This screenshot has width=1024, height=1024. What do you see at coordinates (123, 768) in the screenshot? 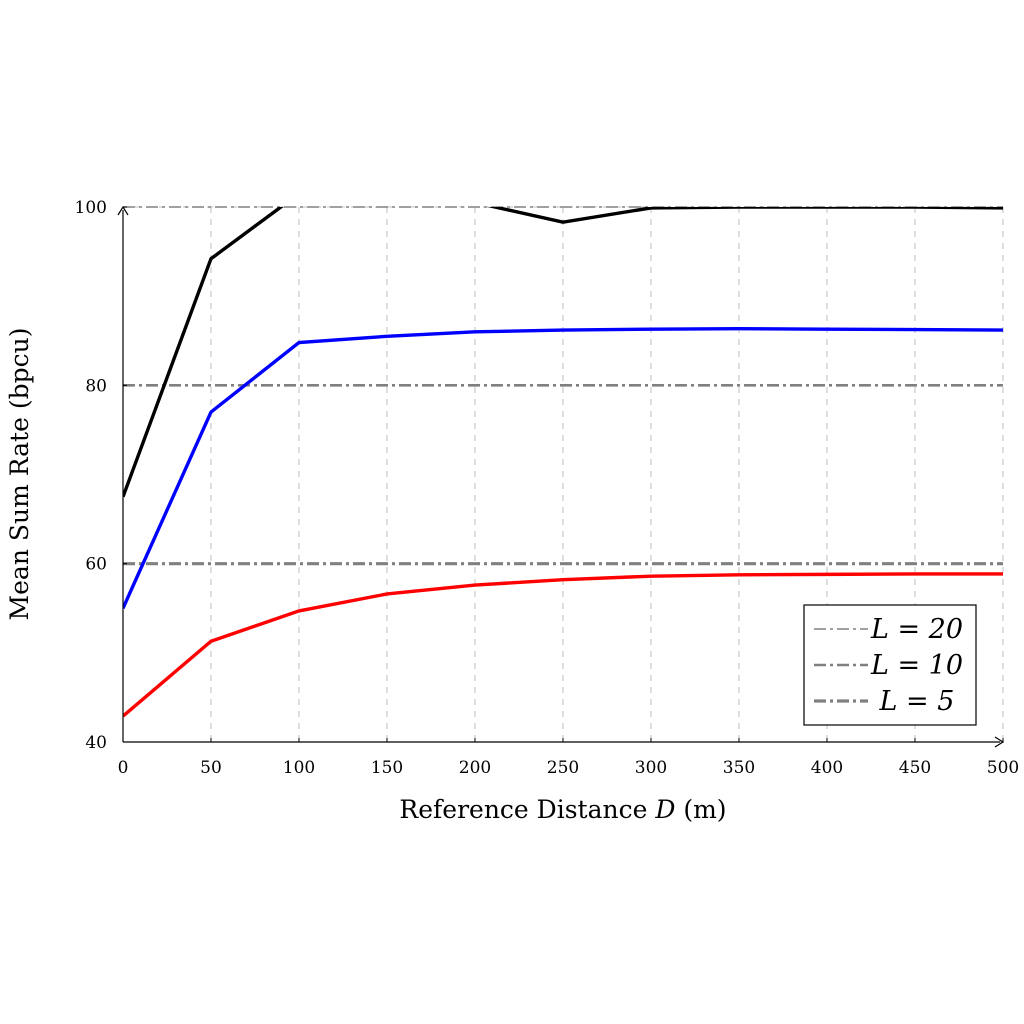
I see `x-tick-label: 0` at bounding box center [123, 768].